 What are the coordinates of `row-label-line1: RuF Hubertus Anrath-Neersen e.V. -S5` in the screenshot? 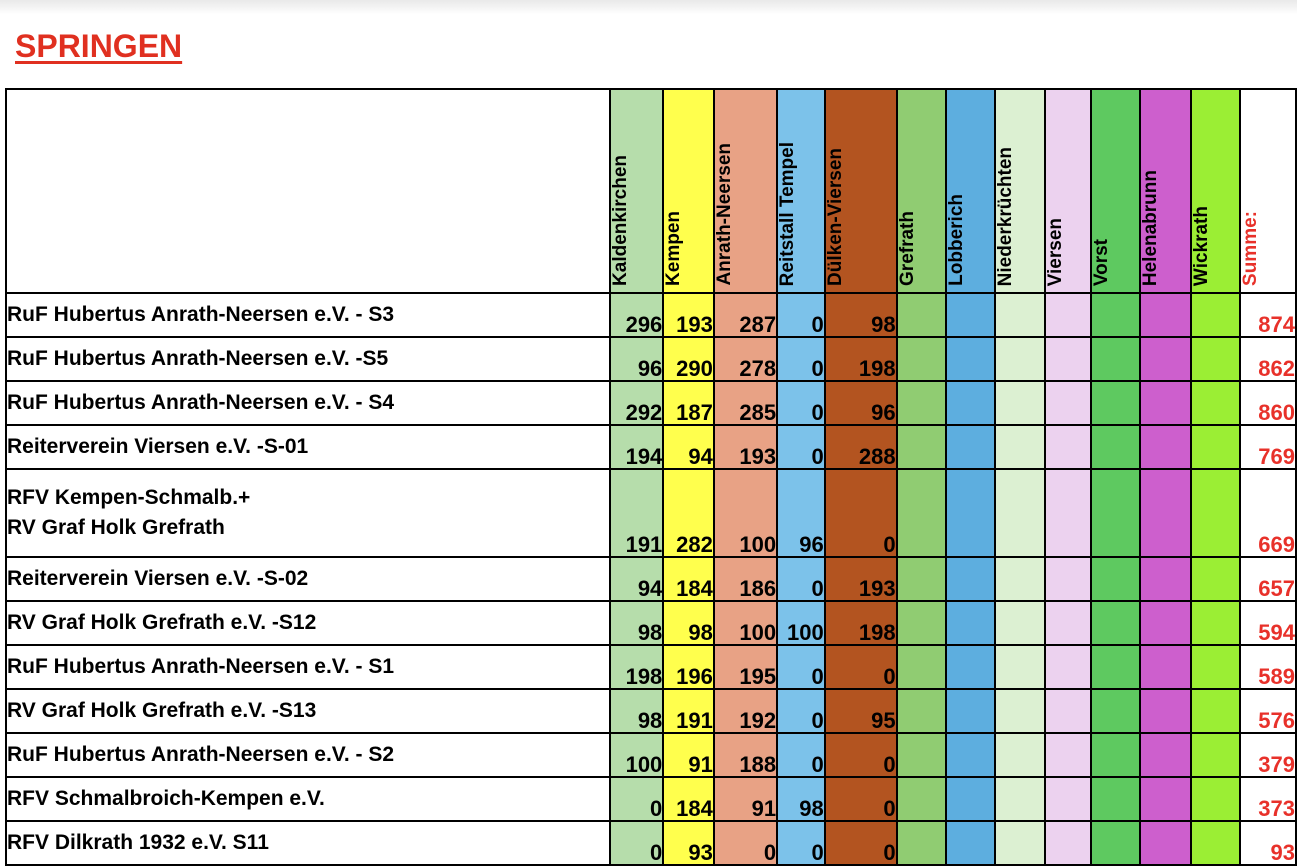 It's located at (198, 358).